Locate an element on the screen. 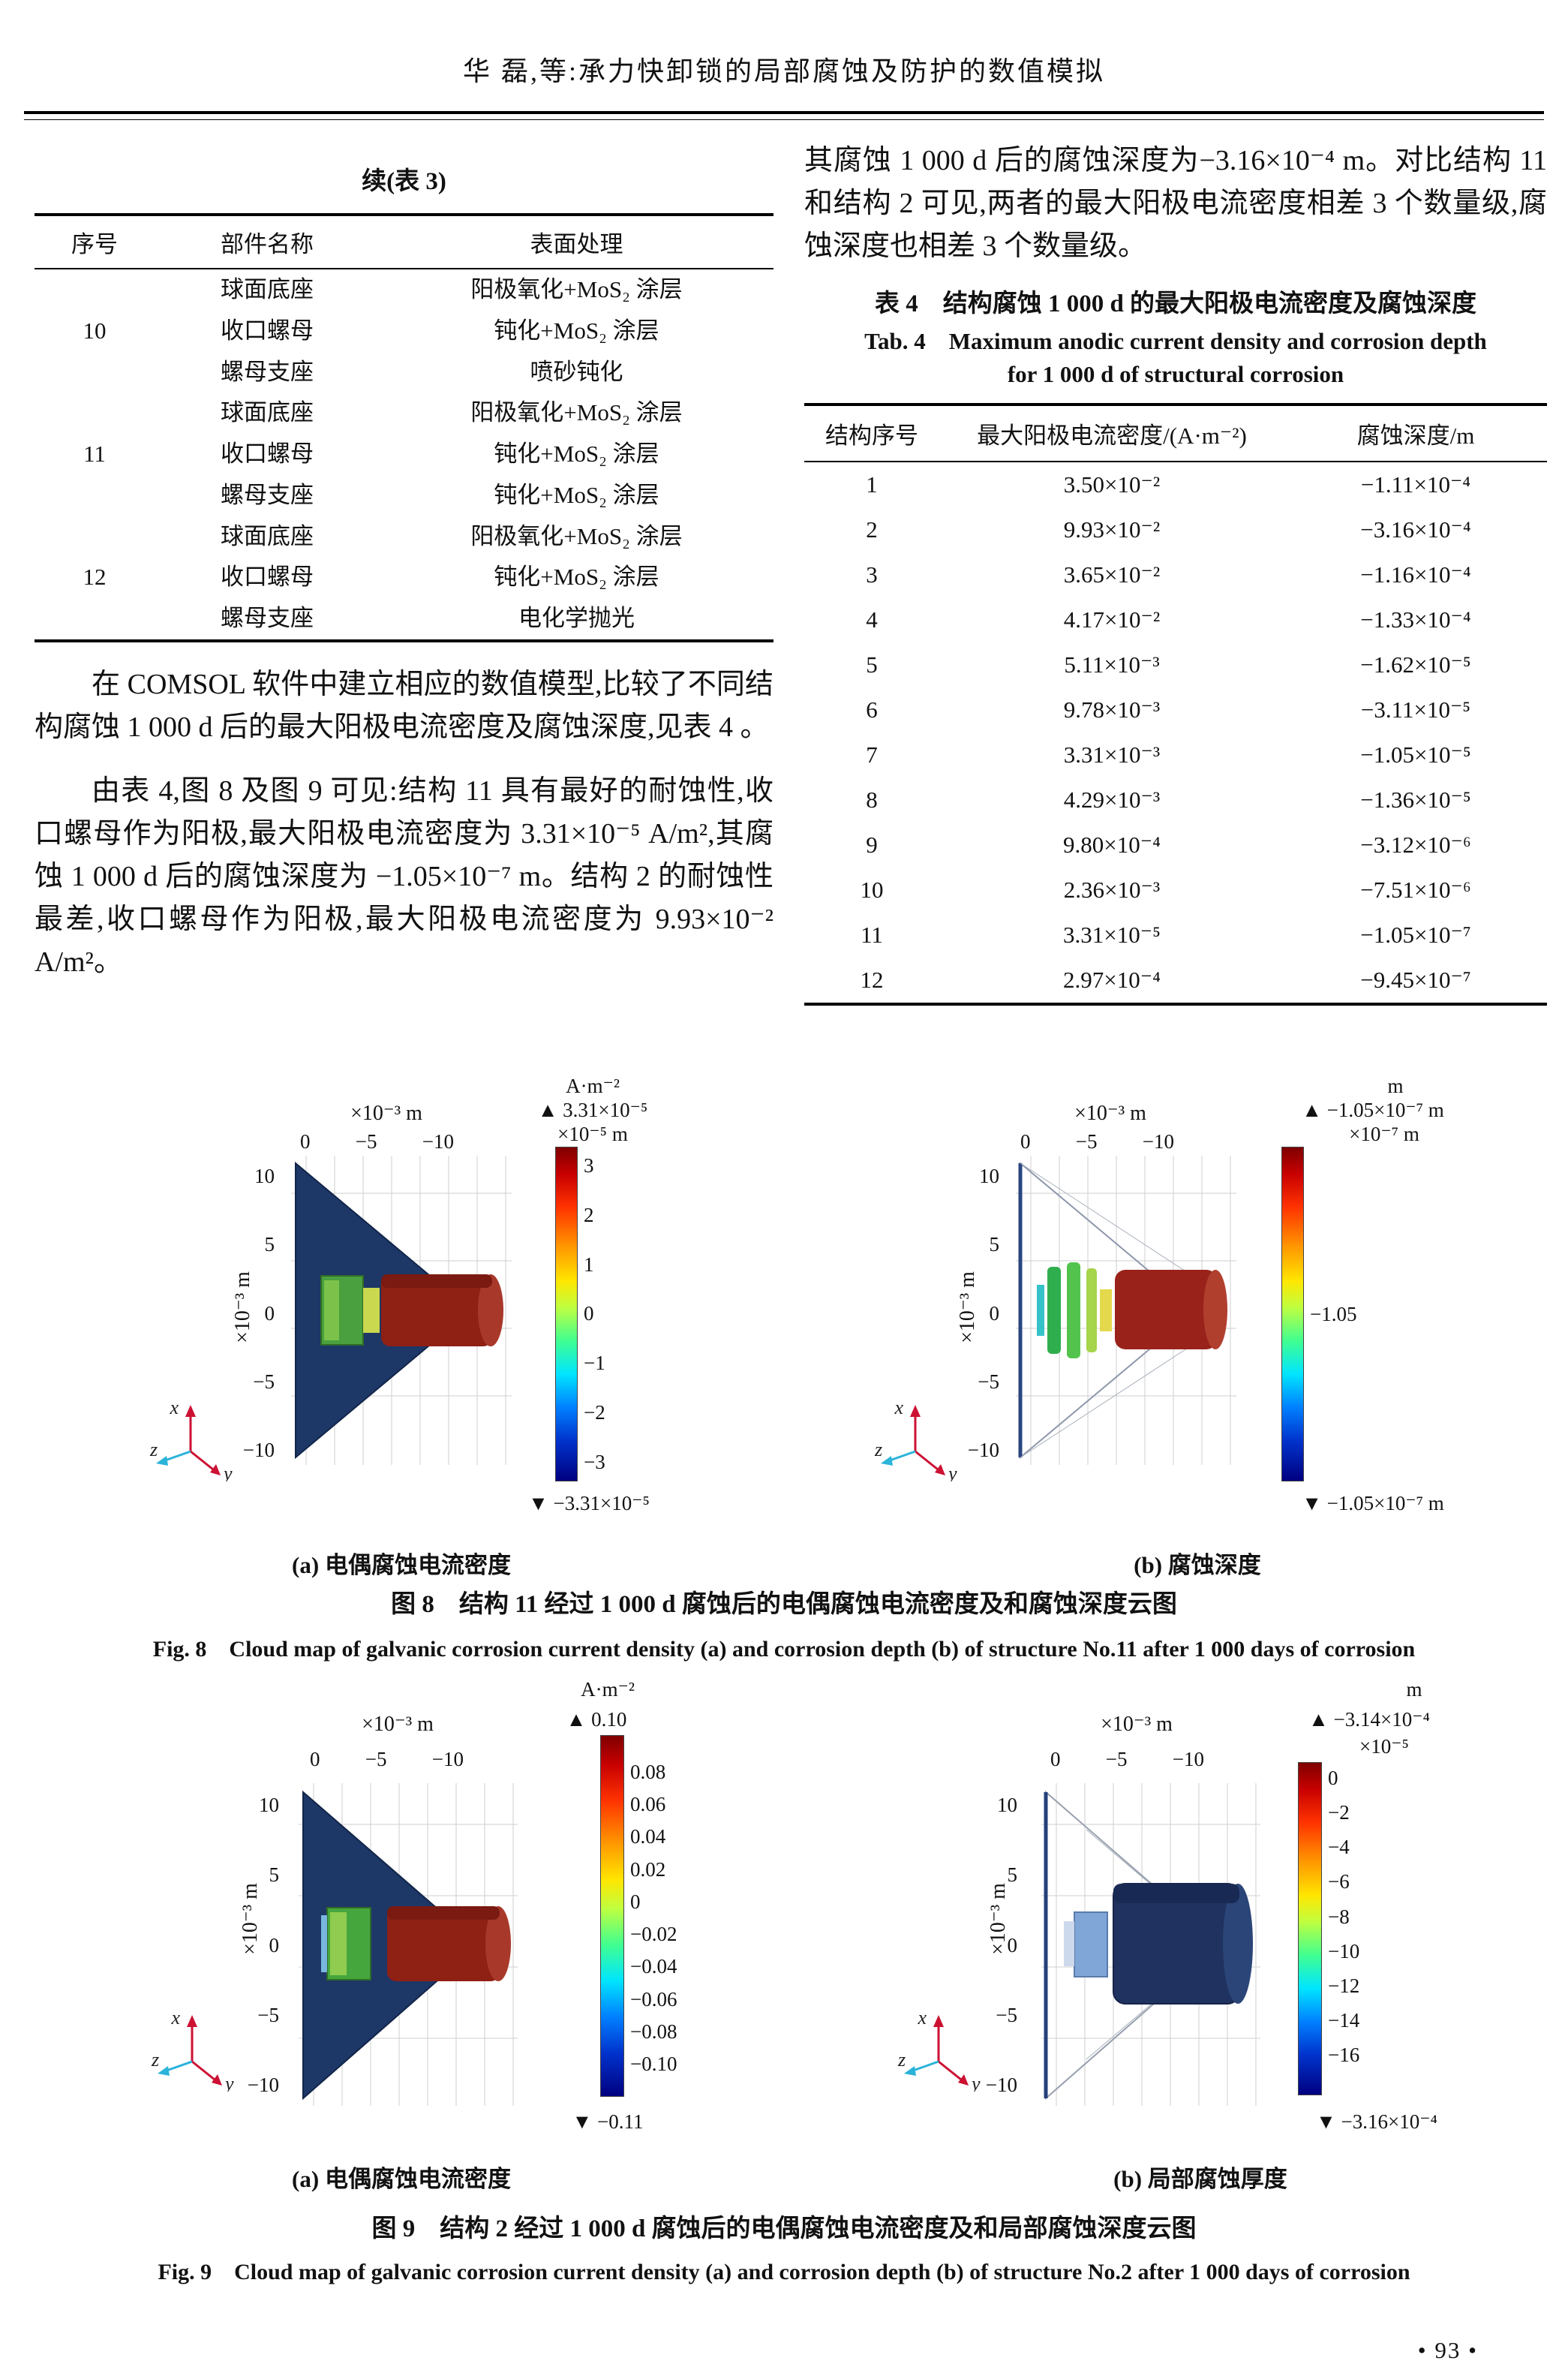  colorbar-tick: 1 is located at coordinates (589, 1264).